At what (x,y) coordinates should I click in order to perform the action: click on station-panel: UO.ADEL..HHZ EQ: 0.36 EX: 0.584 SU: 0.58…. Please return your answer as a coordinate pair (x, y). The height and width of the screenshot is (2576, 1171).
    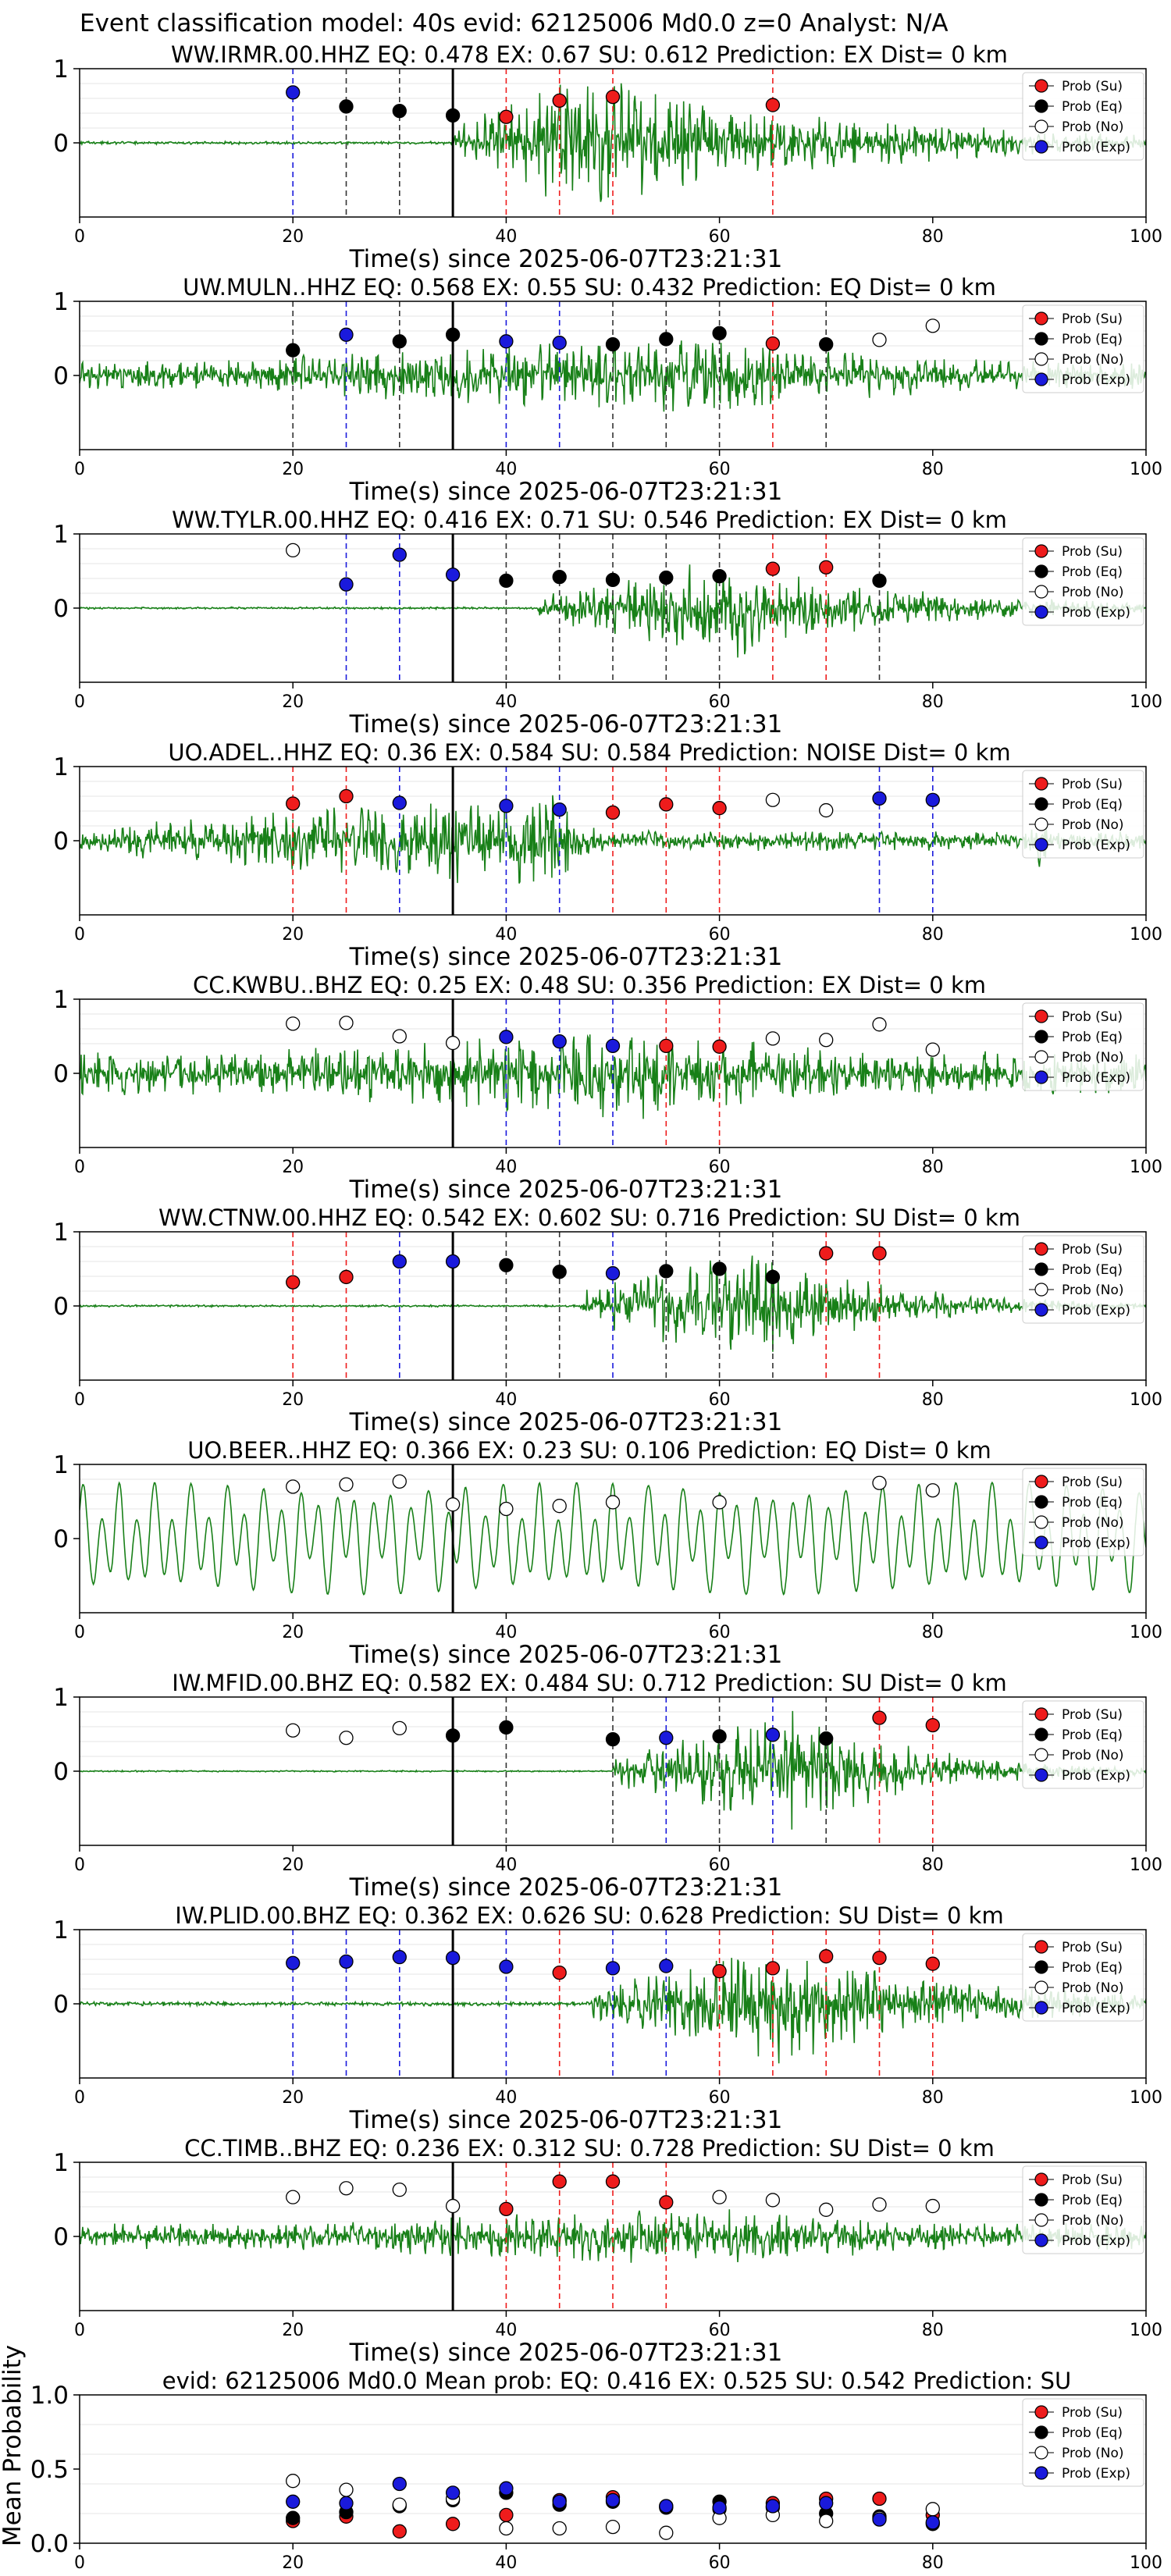
    Looking at the image, I should click on (607, 855).